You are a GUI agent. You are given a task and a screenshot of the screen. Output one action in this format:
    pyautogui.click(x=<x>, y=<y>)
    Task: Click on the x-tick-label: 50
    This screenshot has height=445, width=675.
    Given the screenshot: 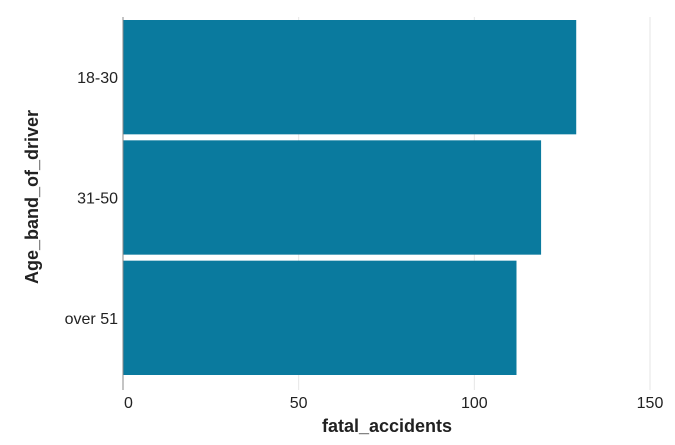 What is the action you would take?
    pyautogui.click(x=299, y=403)
    